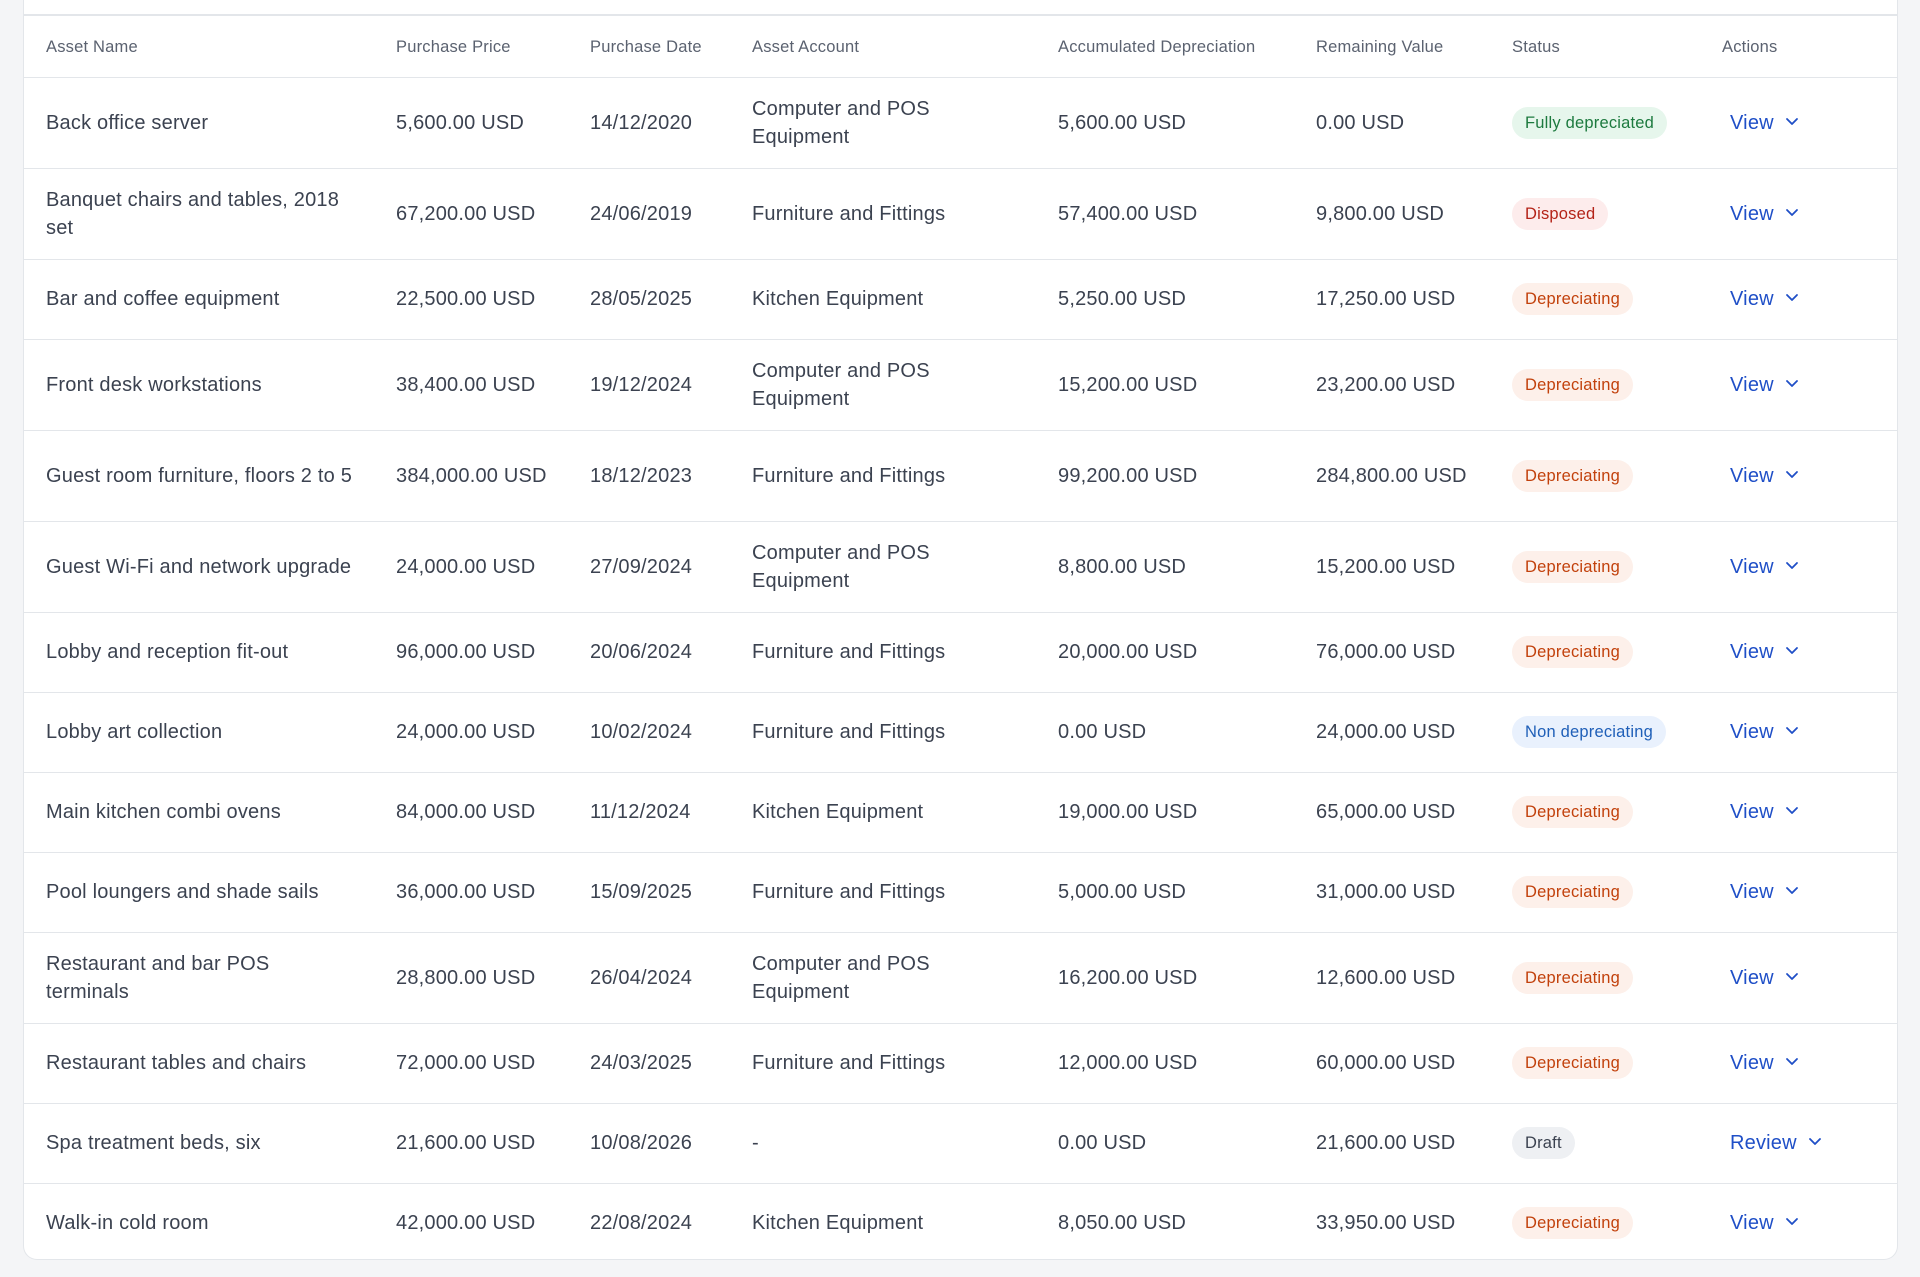  What do you see at coordinates (1772, 1143) in the screenshot?
I see `review-action-button: Review` at bounding box center [1772, 1143].